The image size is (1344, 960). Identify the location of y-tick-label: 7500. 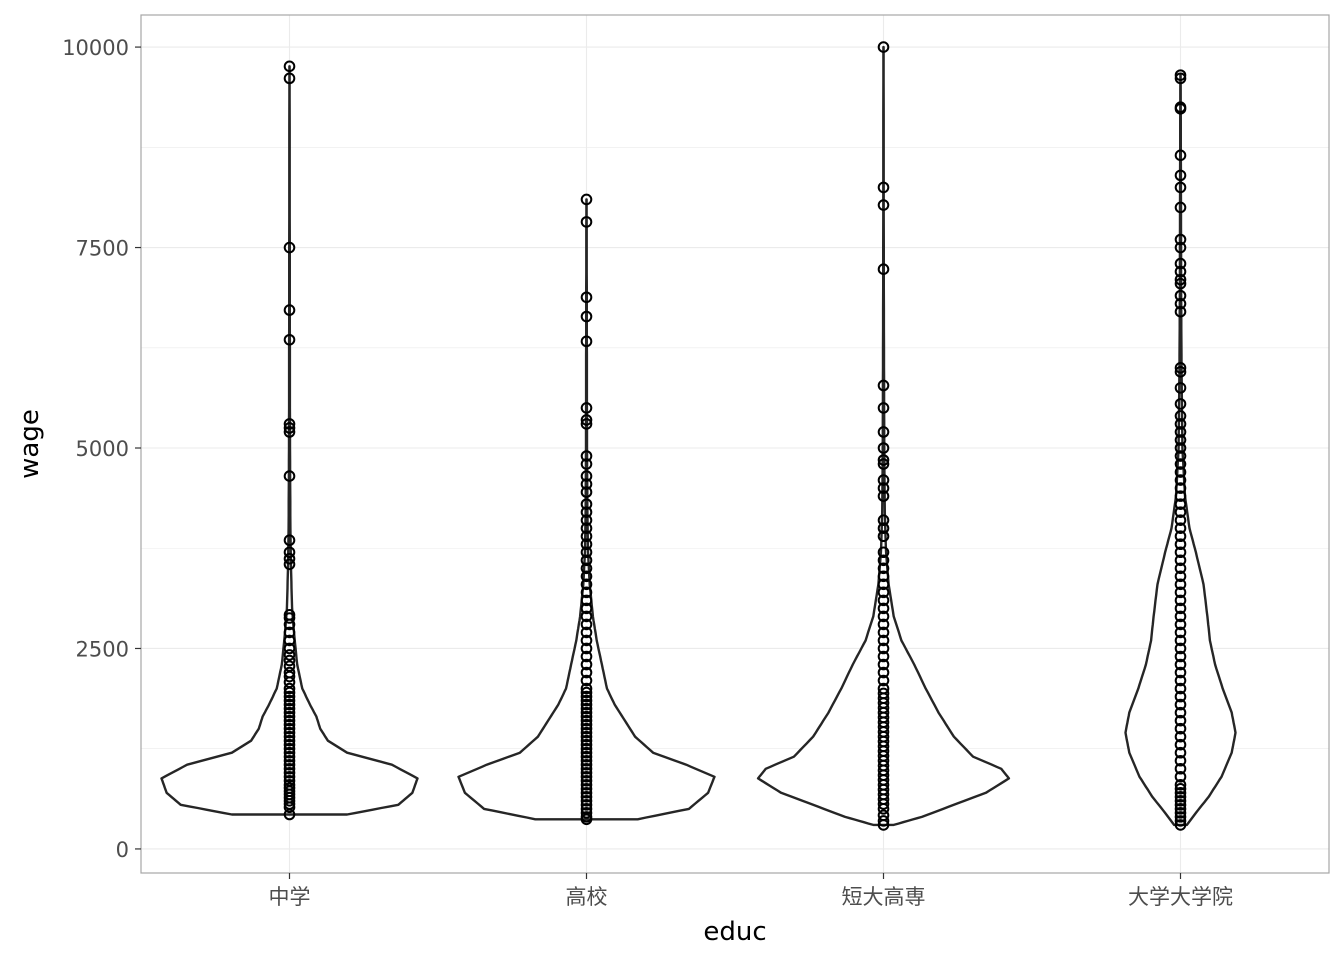
(102, 249).